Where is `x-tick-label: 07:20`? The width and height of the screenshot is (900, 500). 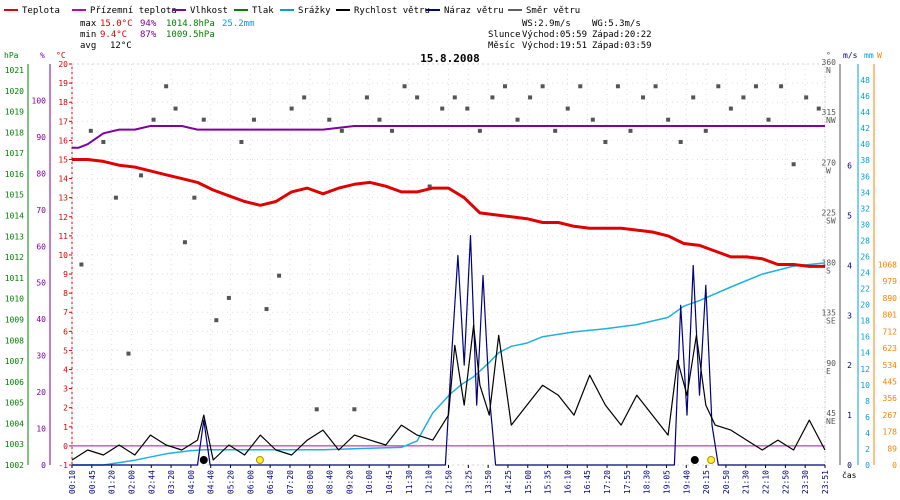 x-tick-label: 07:20 is located at coordinates (290, 482).